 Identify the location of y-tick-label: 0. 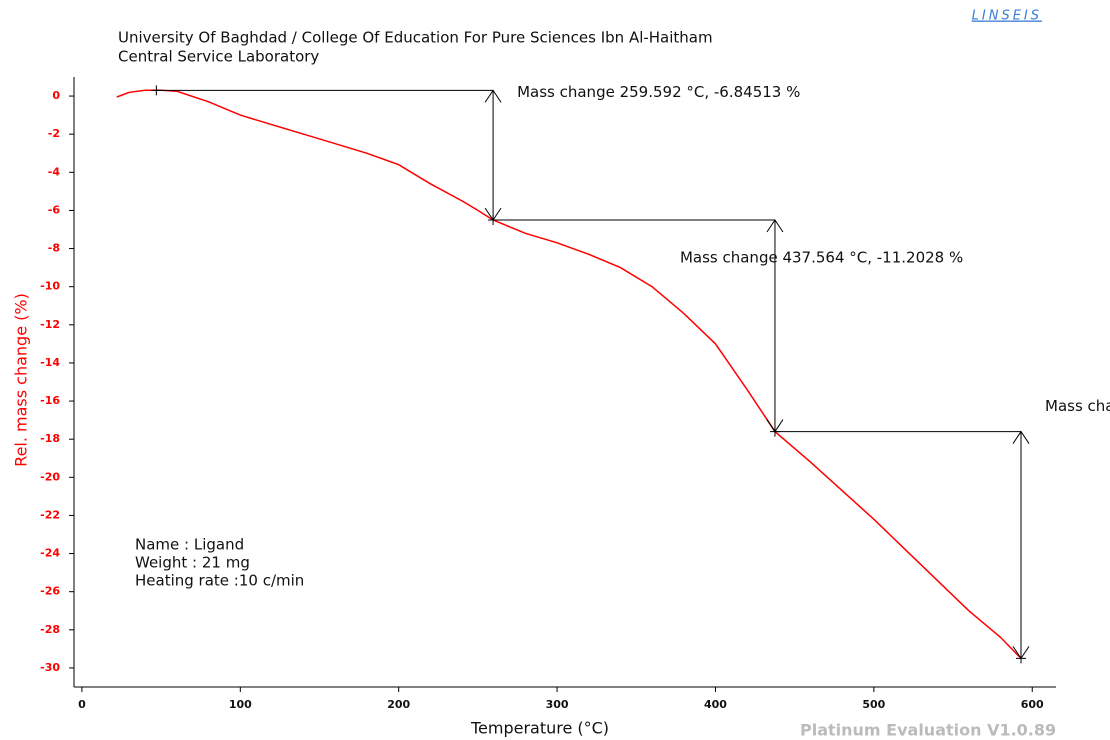
(56, 95).